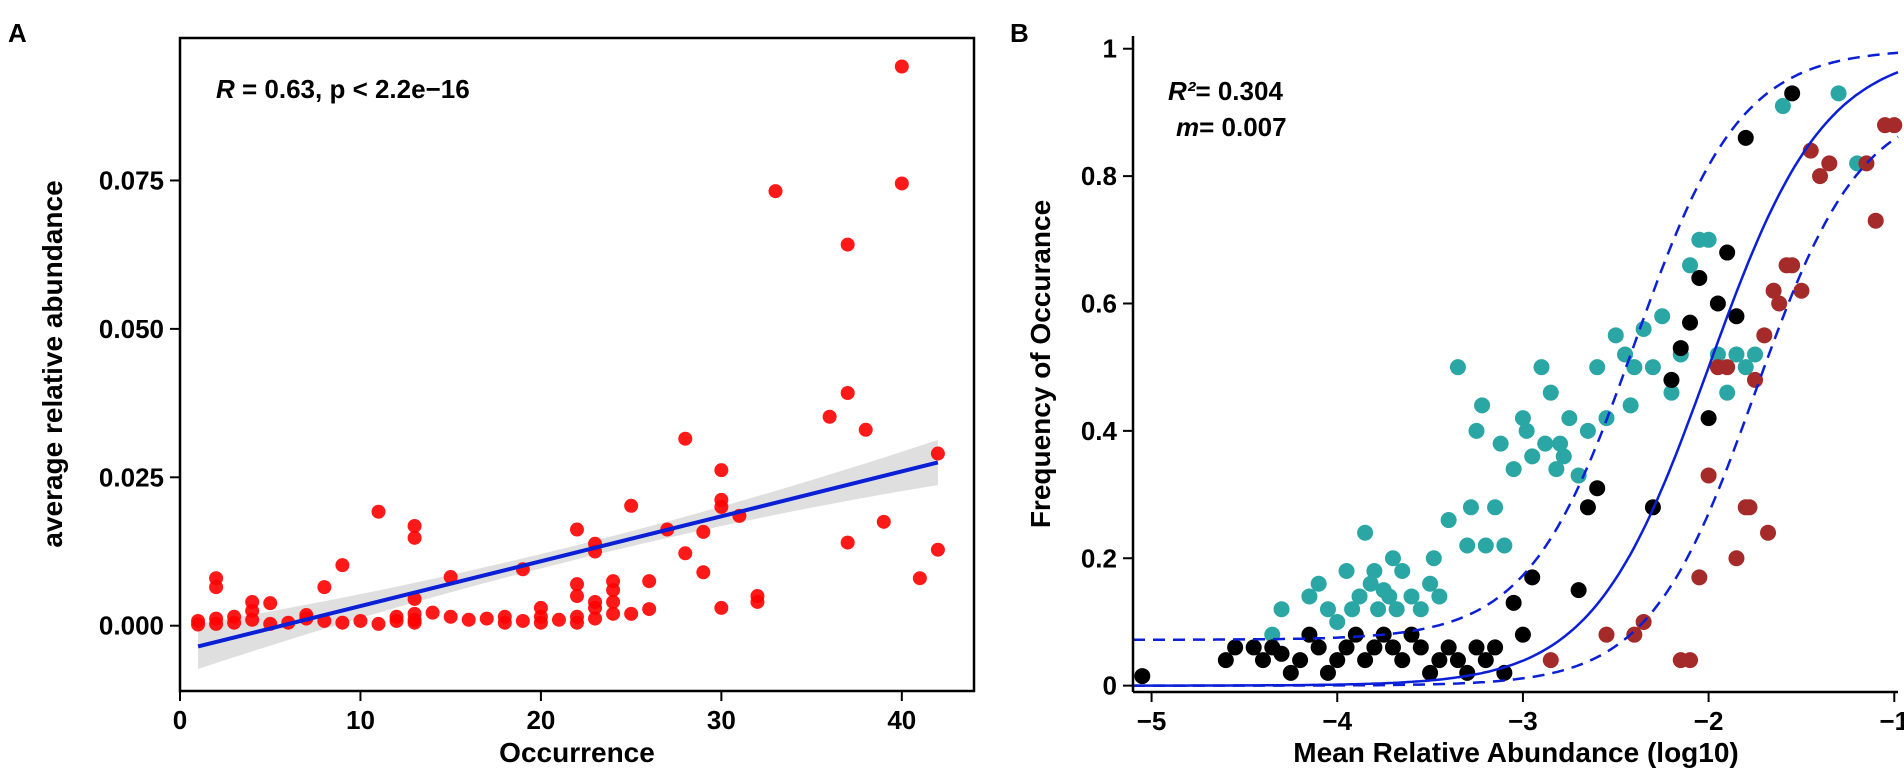  I want to click on a-stat-r: R, so click(225, 89).